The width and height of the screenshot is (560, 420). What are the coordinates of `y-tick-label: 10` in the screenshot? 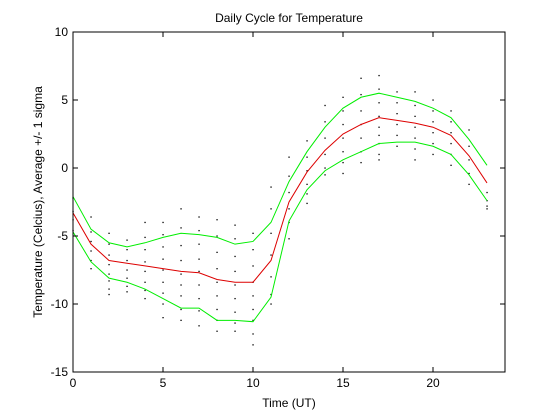 It's located at (62, 32).